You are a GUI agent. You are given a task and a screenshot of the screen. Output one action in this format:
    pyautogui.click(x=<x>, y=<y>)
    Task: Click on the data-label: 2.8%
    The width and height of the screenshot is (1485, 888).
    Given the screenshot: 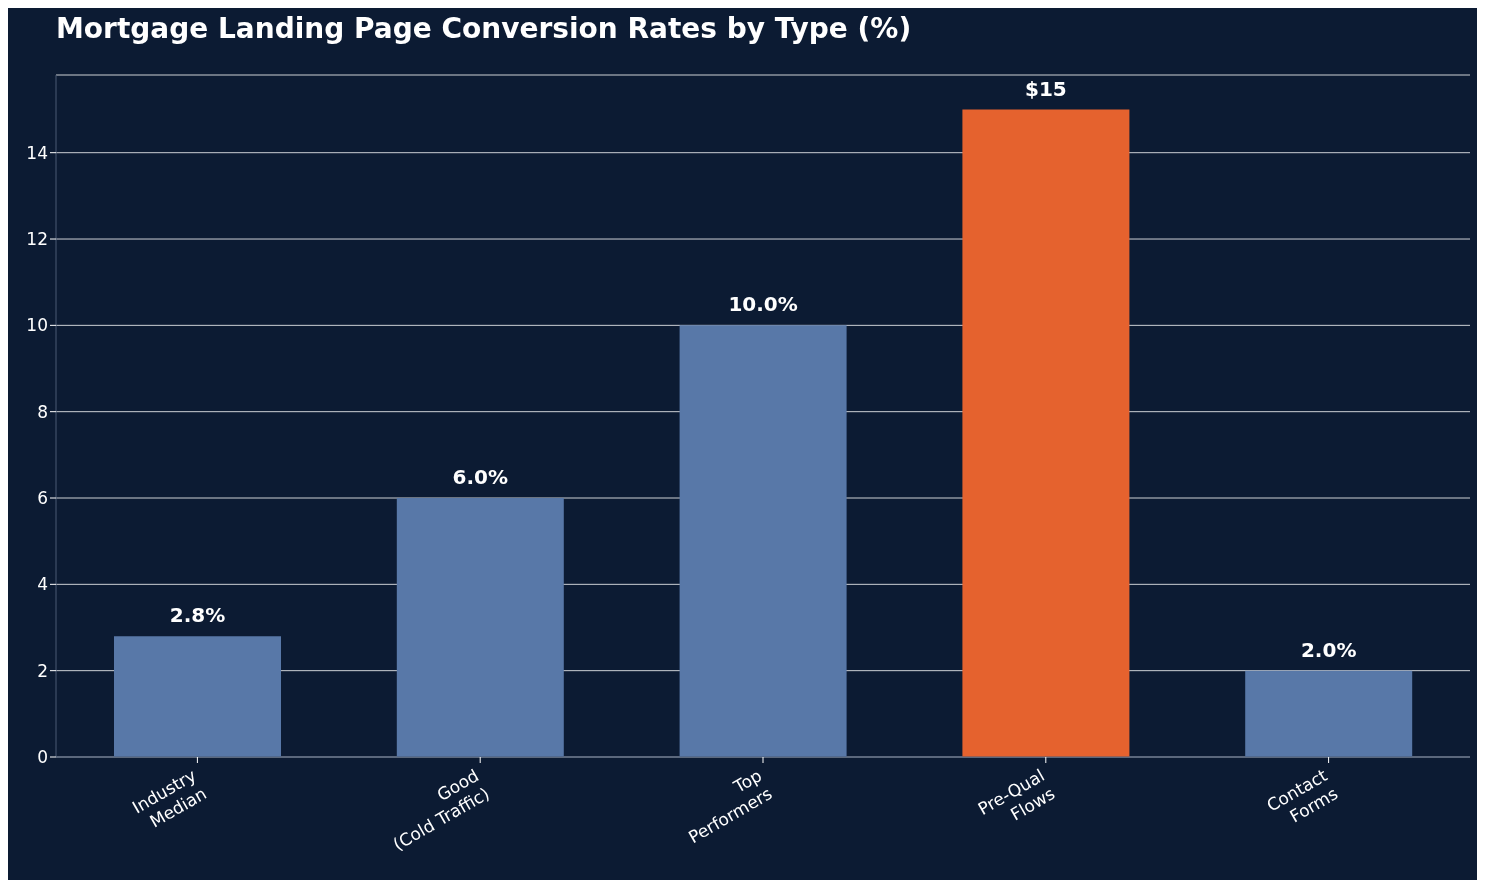 What is the action you would take?
    pyautogui.click(x=197, y=615)
    